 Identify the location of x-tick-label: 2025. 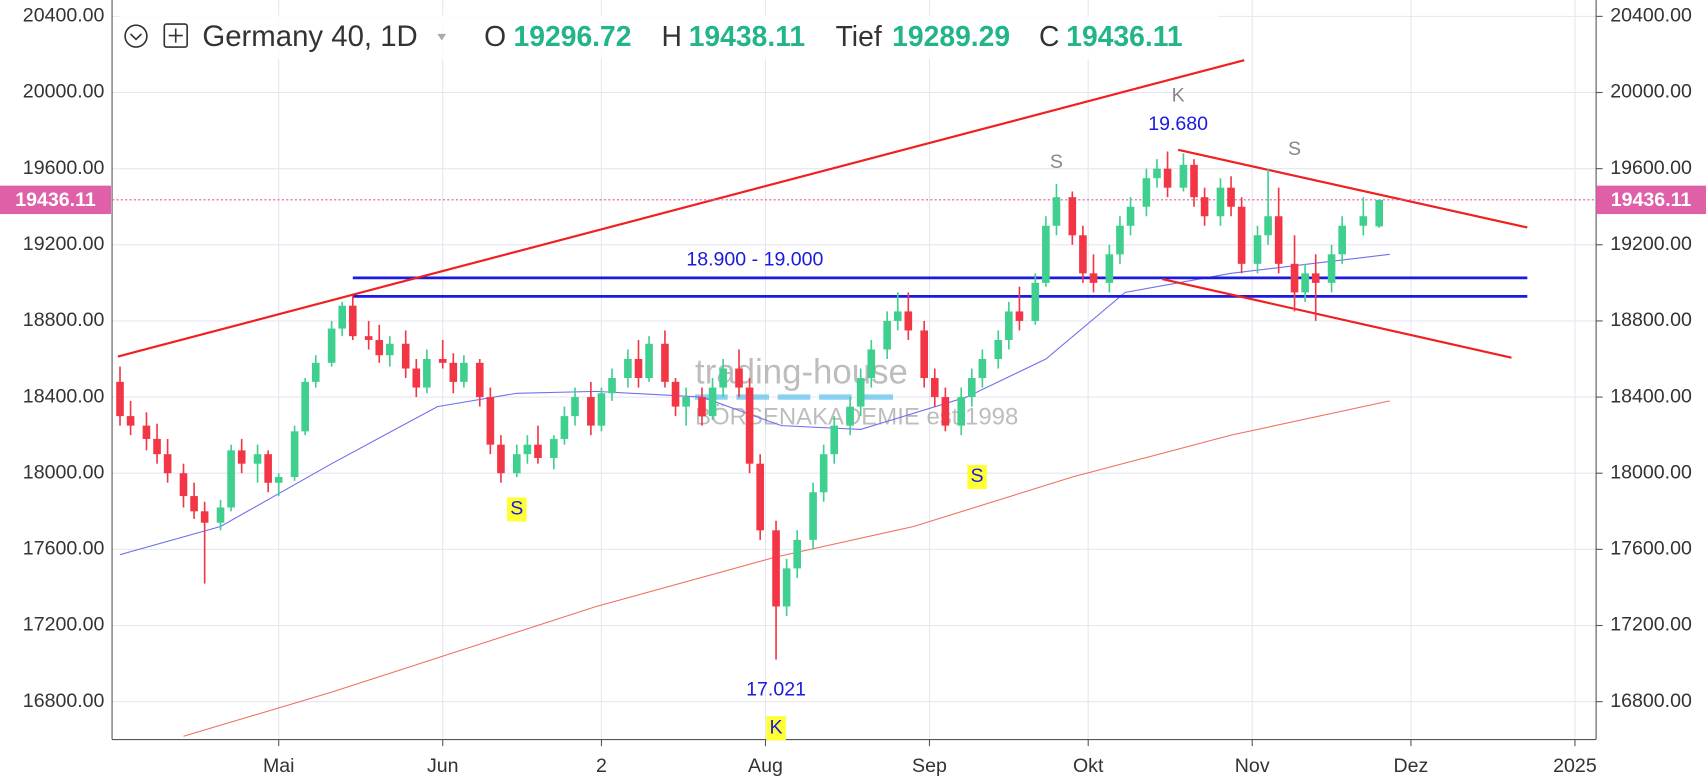
(1575, 766).